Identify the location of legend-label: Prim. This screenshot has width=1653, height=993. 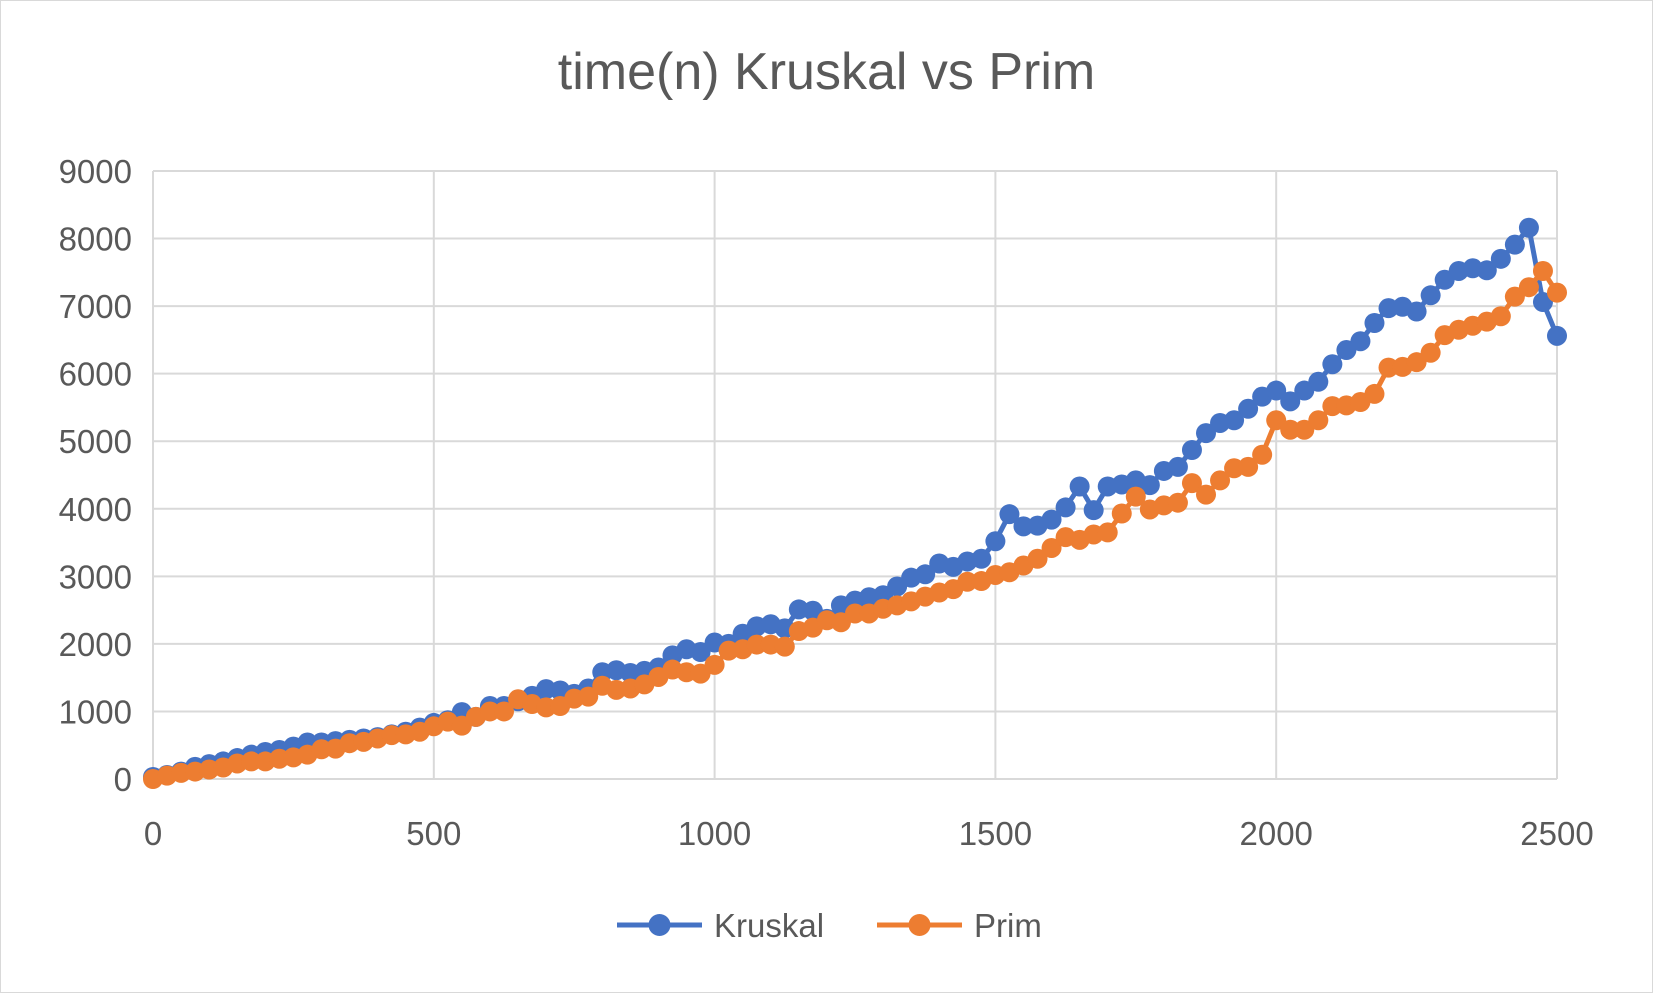
(1008, 925).